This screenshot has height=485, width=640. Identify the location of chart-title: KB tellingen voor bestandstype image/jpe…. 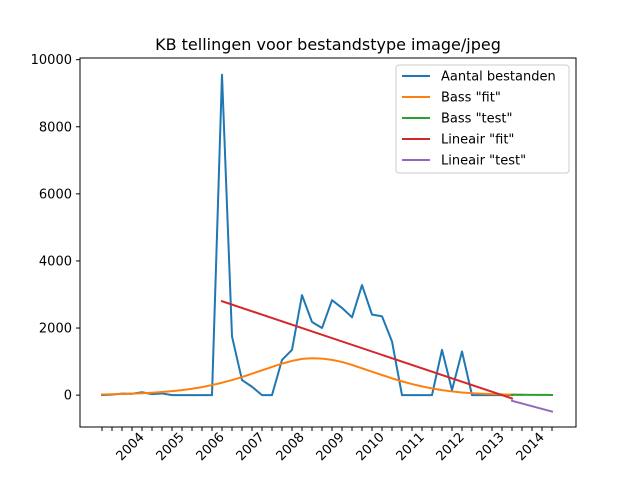
(328, 44).